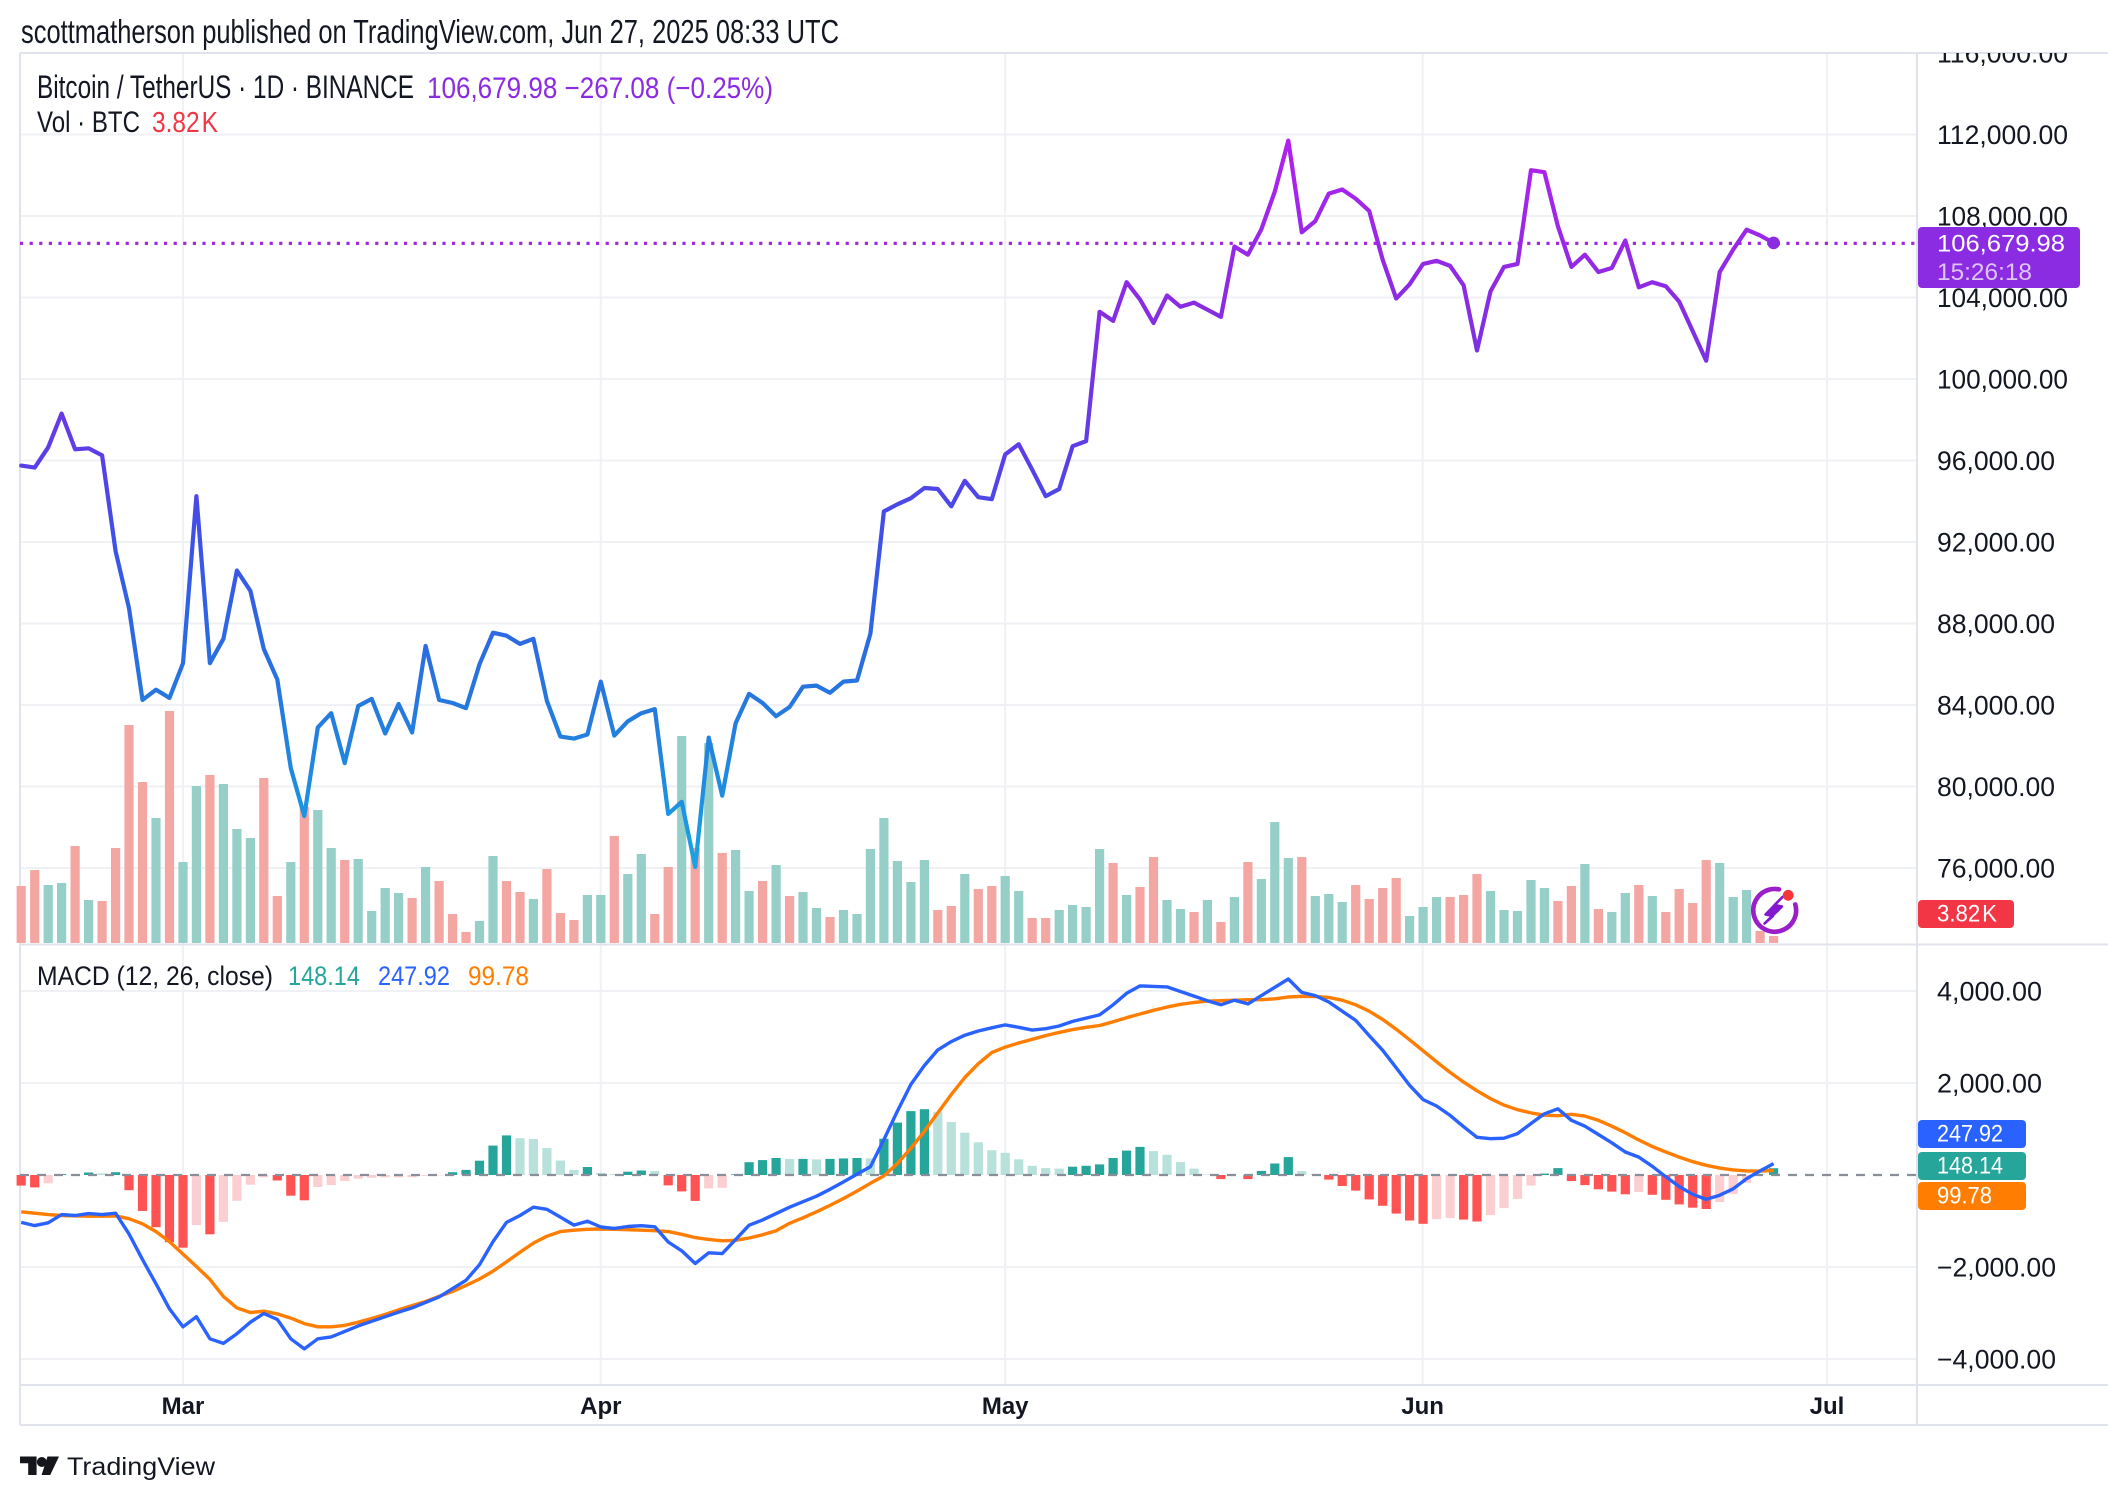 The height and width of the screenshot is (1502, 2108). What do you see at coordinates (183, 1406) in the screenshot?
I see `svg-text: Mar` at bounding box center [183, 1406].